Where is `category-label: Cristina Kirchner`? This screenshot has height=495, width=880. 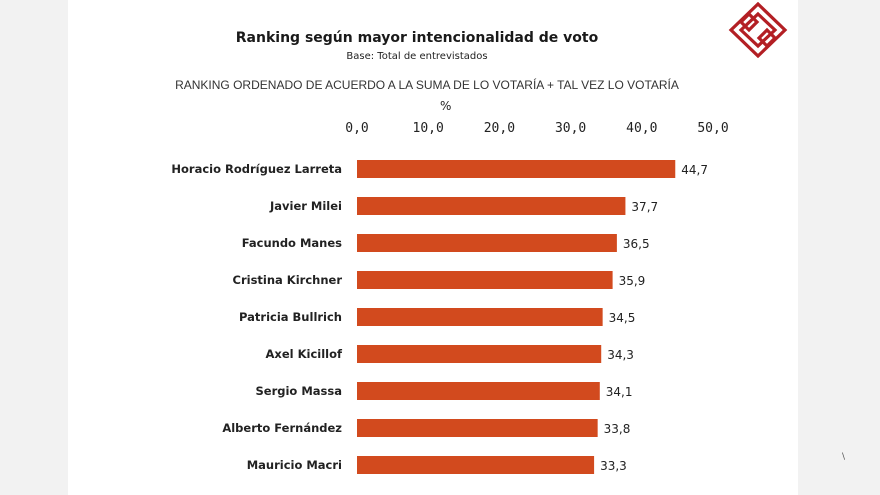 category-label: Cristina Kirchner is located at coordinates (288, 280).